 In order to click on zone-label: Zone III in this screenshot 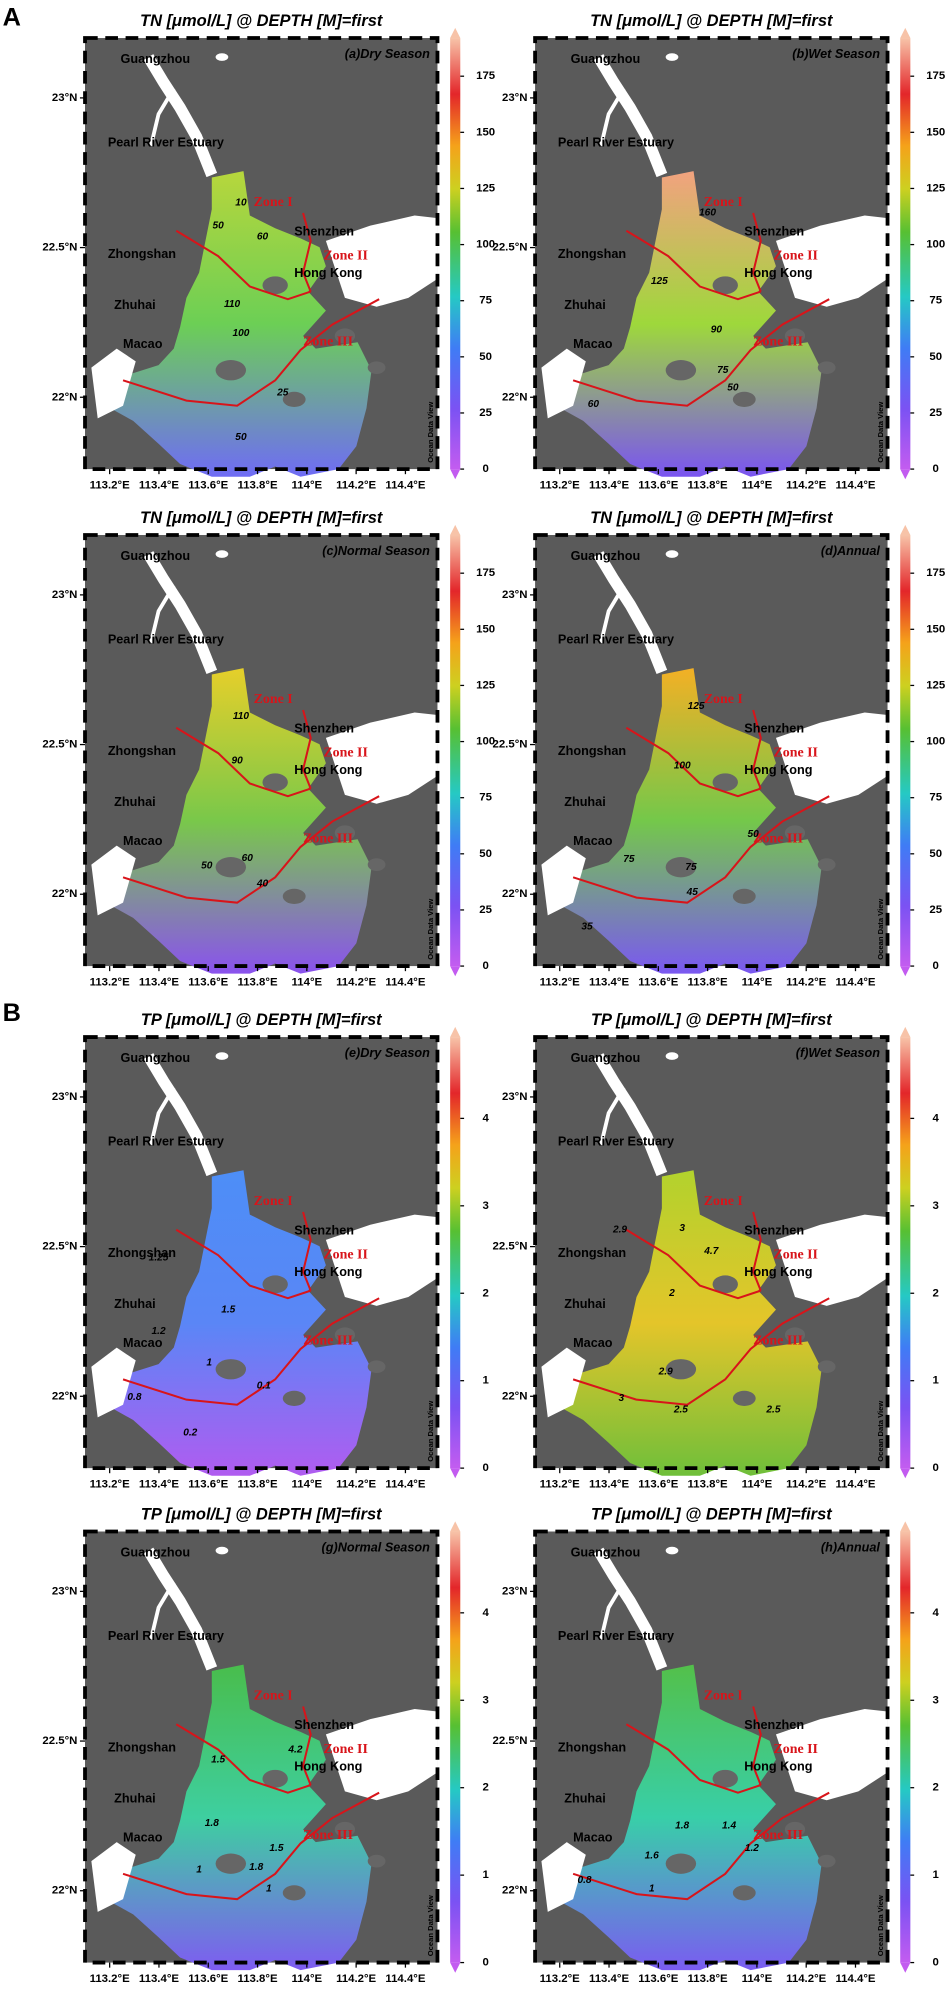, I will do `click(328, 1341)`.